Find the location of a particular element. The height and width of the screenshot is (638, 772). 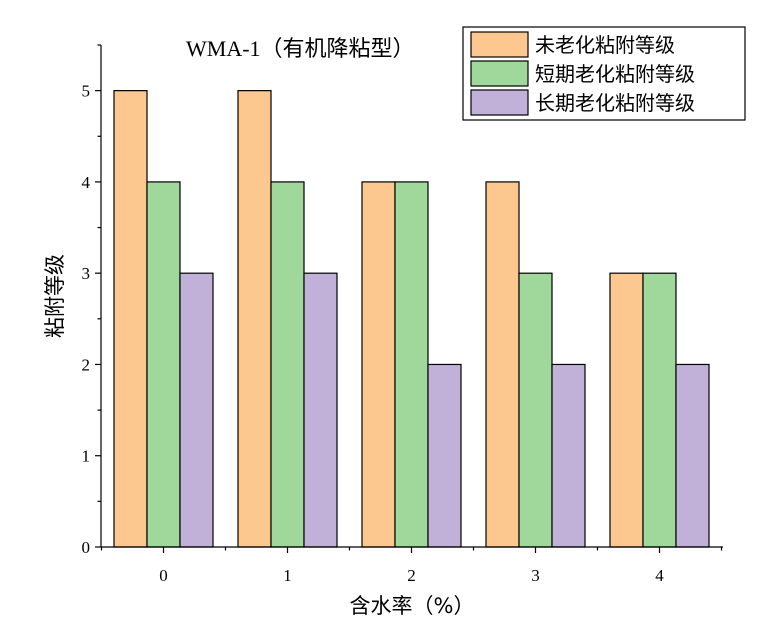

x-tick-label: 3 is located at coordinates (535, 575).